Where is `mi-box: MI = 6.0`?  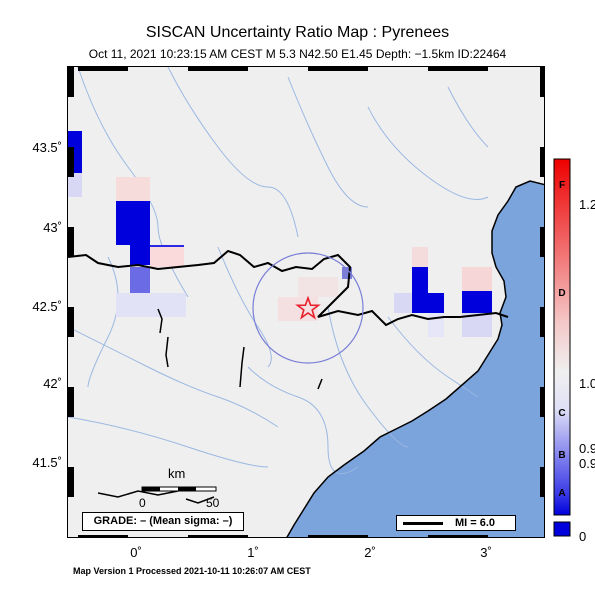
mi-box: MI = 6.0 is located at coordinates (456, 523).